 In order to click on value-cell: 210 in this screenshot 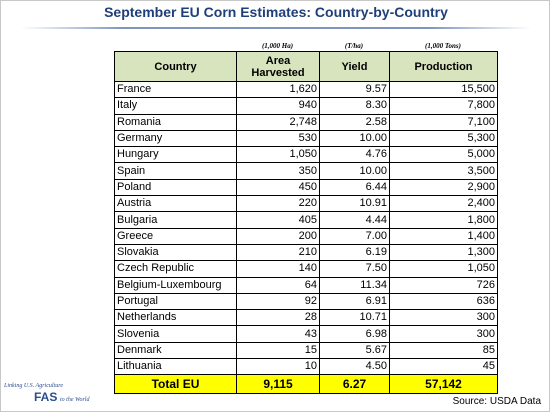, I will do `click(278, 252)`.